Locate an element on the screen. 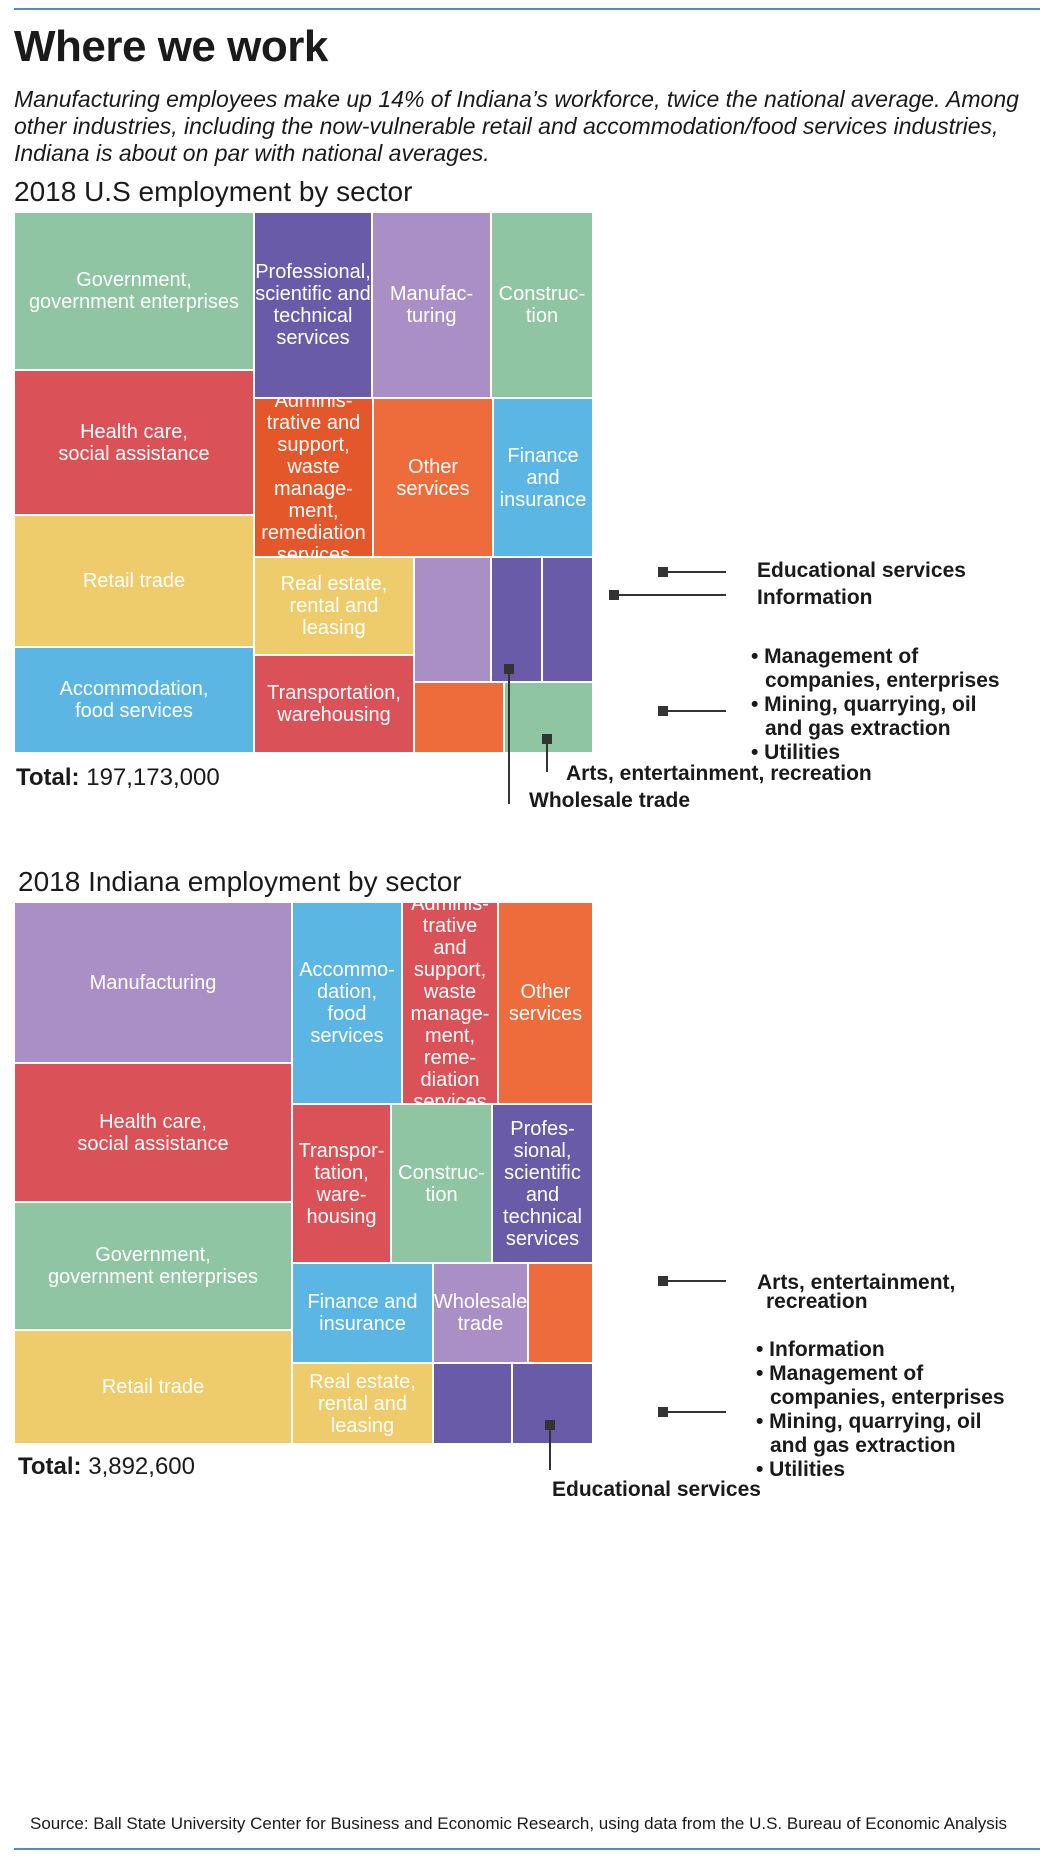 This screenshot has width=1064, height=1859. us-sector-educational-services is located at coordinates (567, 619).